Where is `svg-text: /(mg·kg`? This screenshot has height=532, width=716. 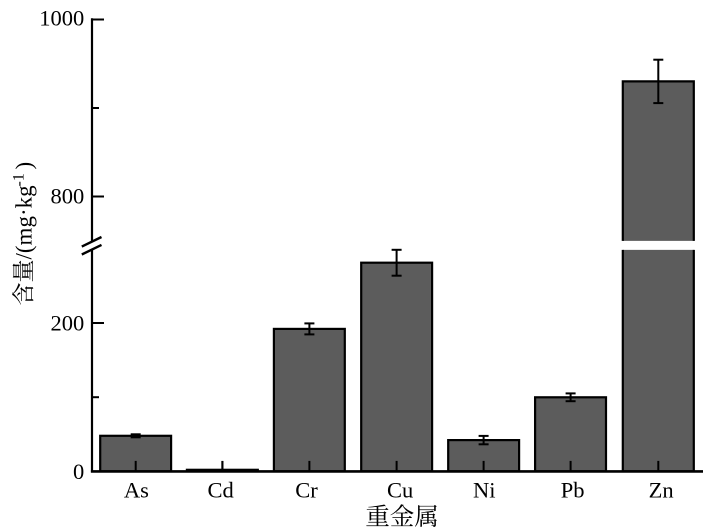 svg-text: /(mg·kg is located at coordinates (24, 222).